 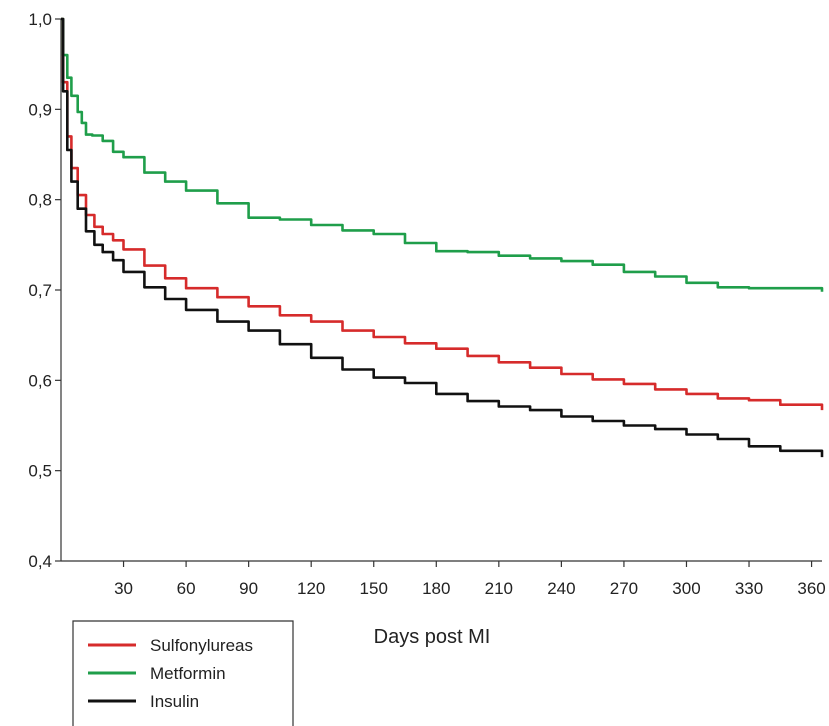 What do you see at coordinates (174, 701) in the screenshot?
I see `legend-label: Insulin` at bounding box center [174, 701].